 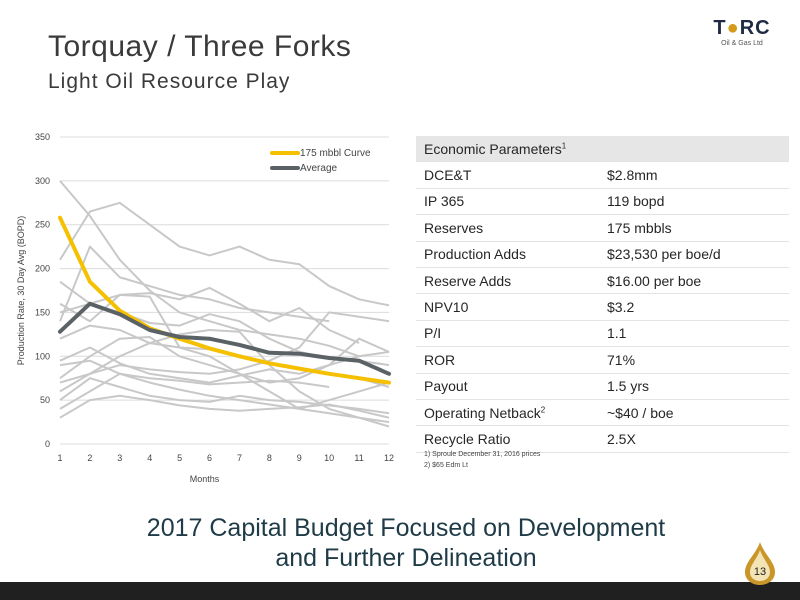 I want to click on table-row: Recycle Ratio 2.5X, so click(x=602, y=439).